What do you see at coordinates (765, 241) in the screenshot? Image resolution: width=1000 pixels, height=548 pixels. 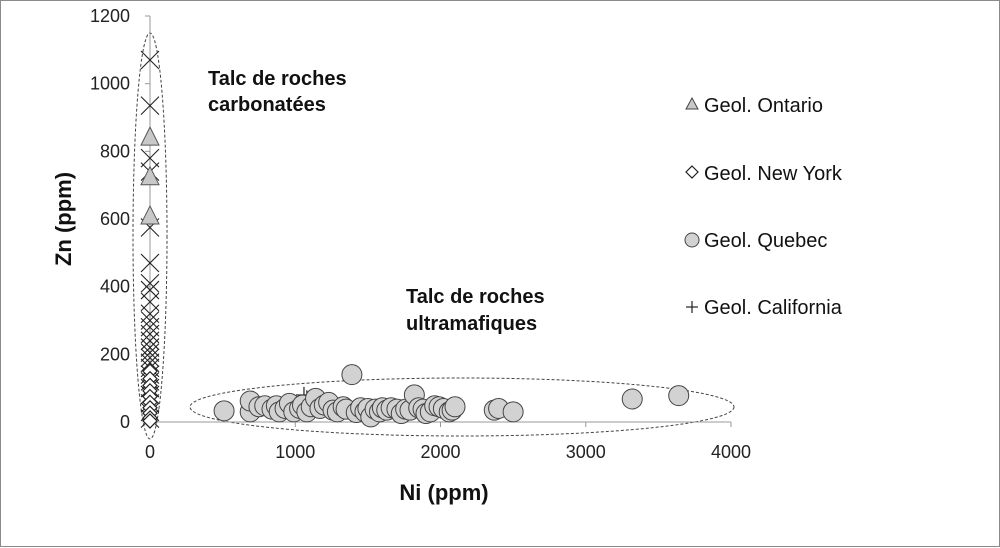 I see `legend-label-quebec: Geol. Quebec` at bounding box center [765, 241].